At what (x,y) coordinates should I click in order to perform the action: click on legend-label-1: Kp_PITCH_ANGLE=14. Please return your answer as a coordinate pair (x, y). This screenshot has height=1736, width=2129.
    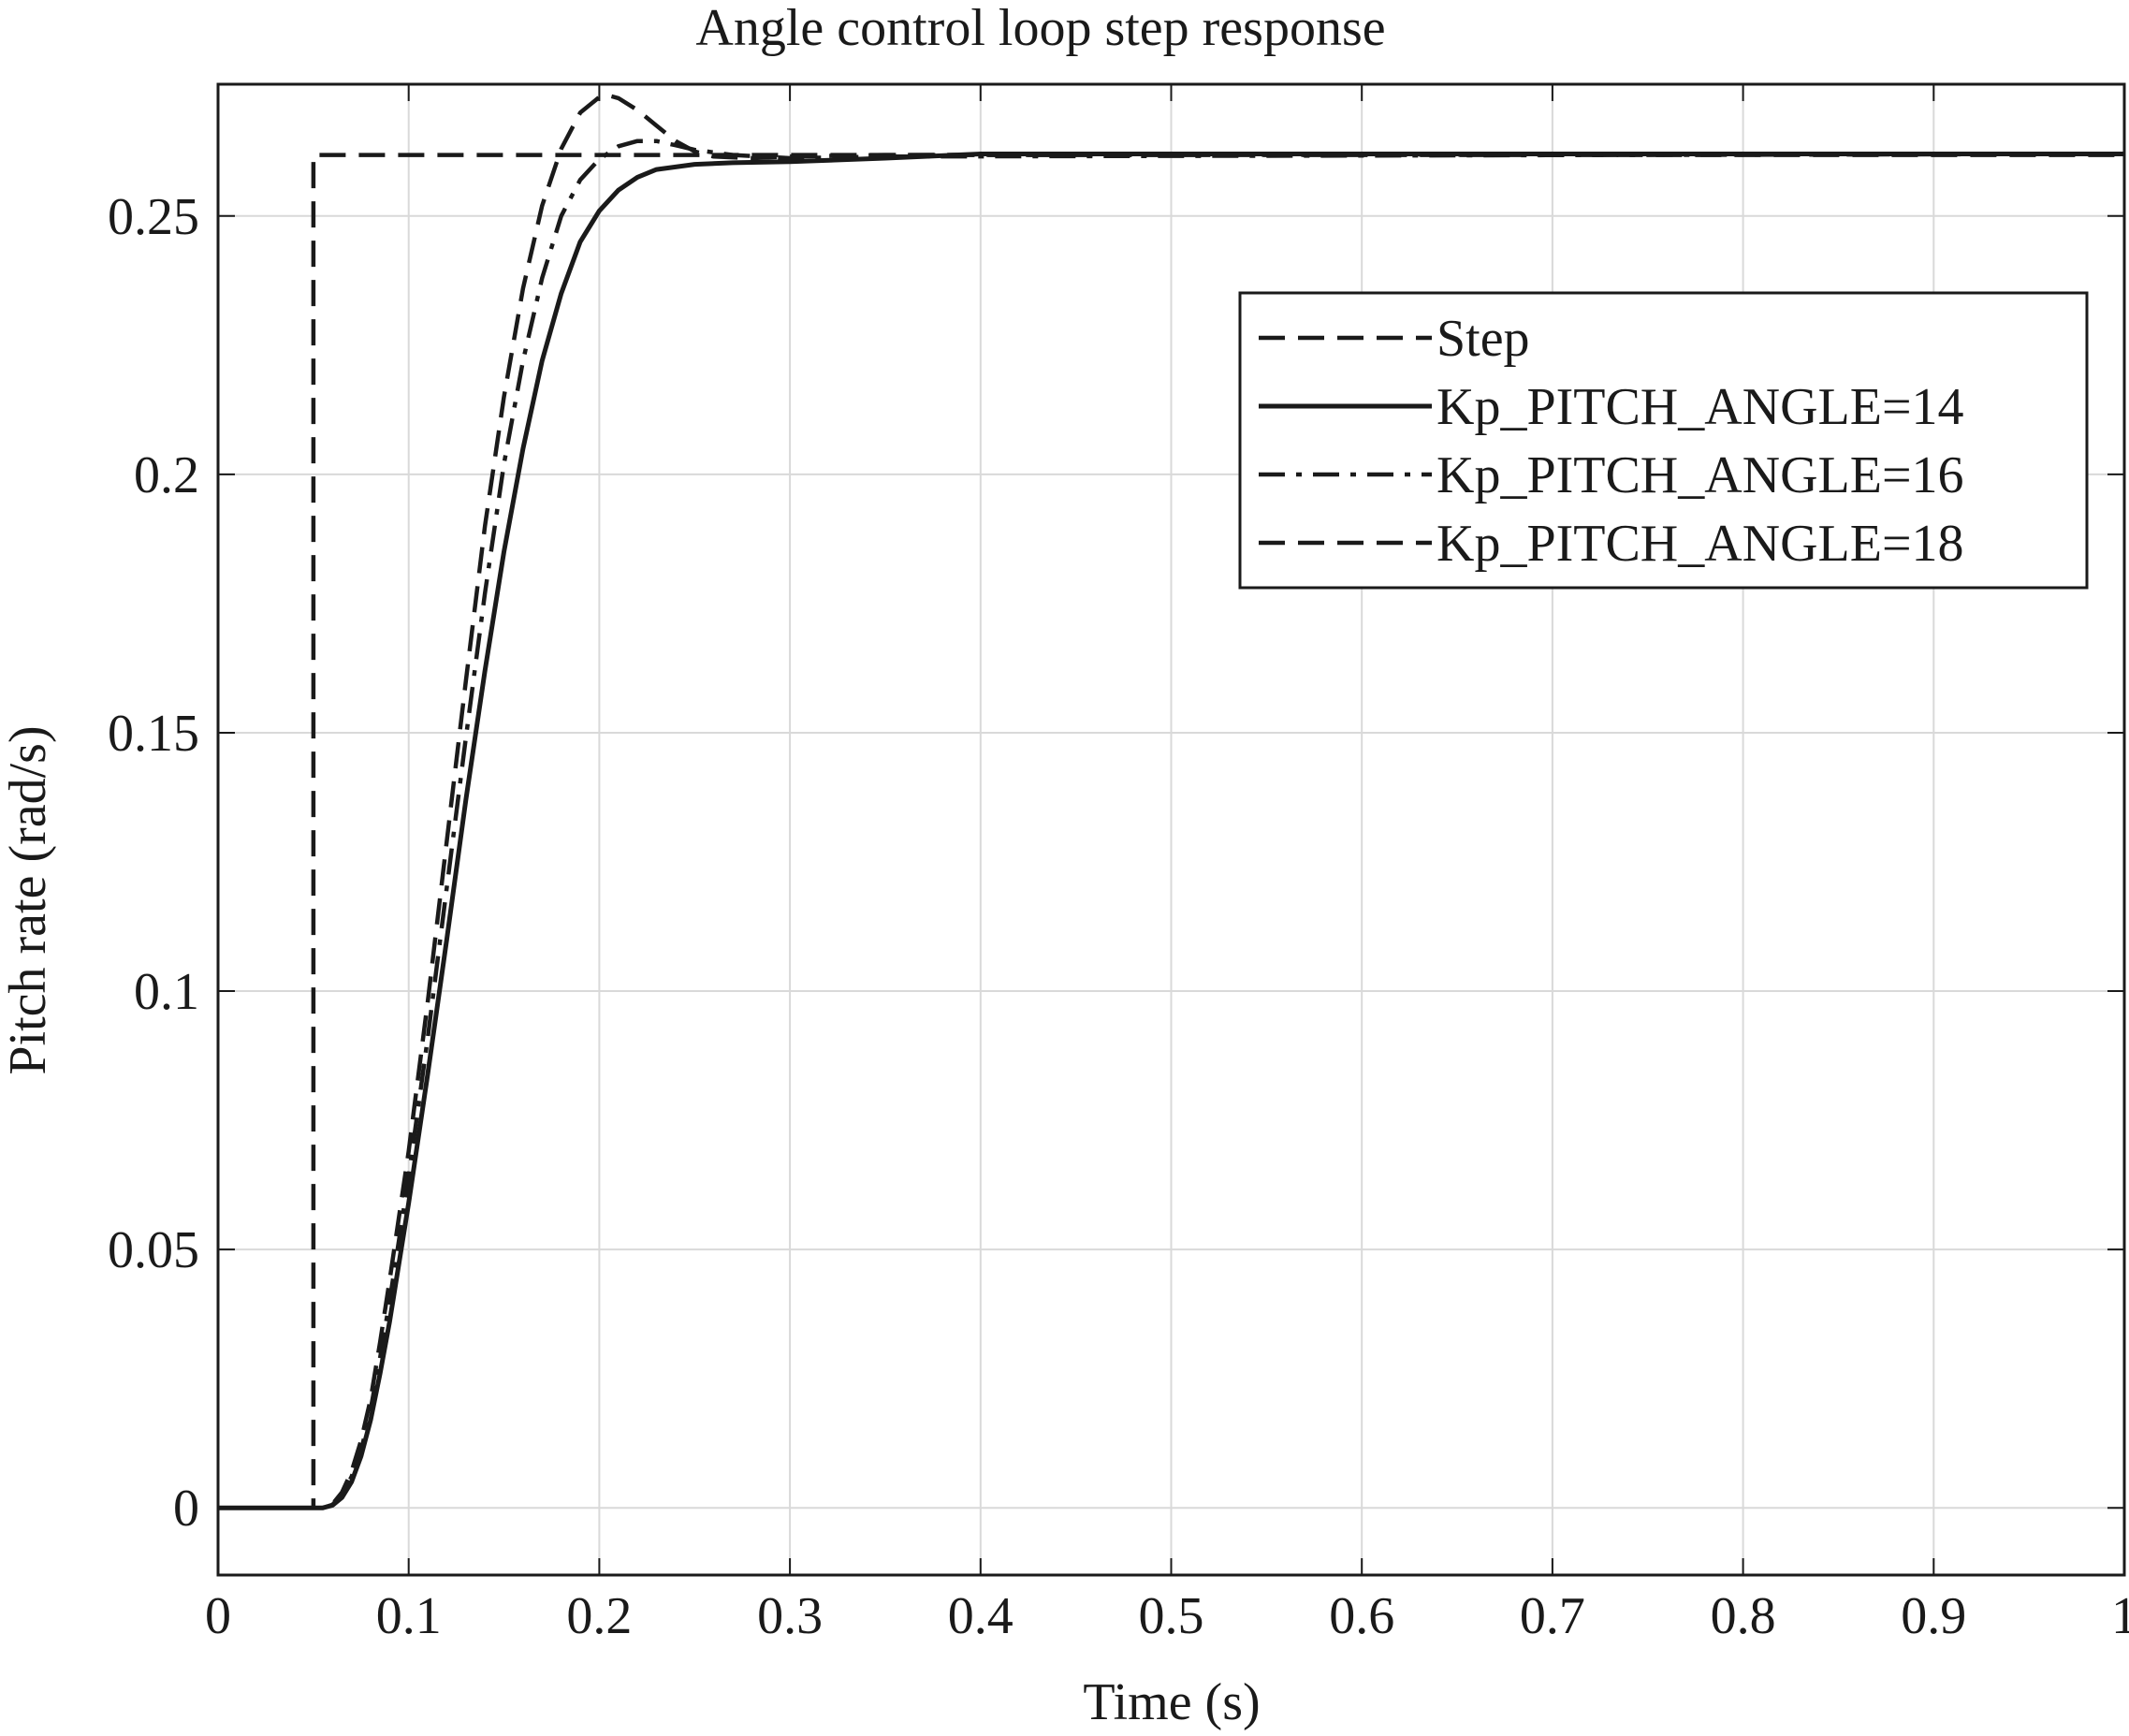
    Looking at the image, I should click on (1700, 407).